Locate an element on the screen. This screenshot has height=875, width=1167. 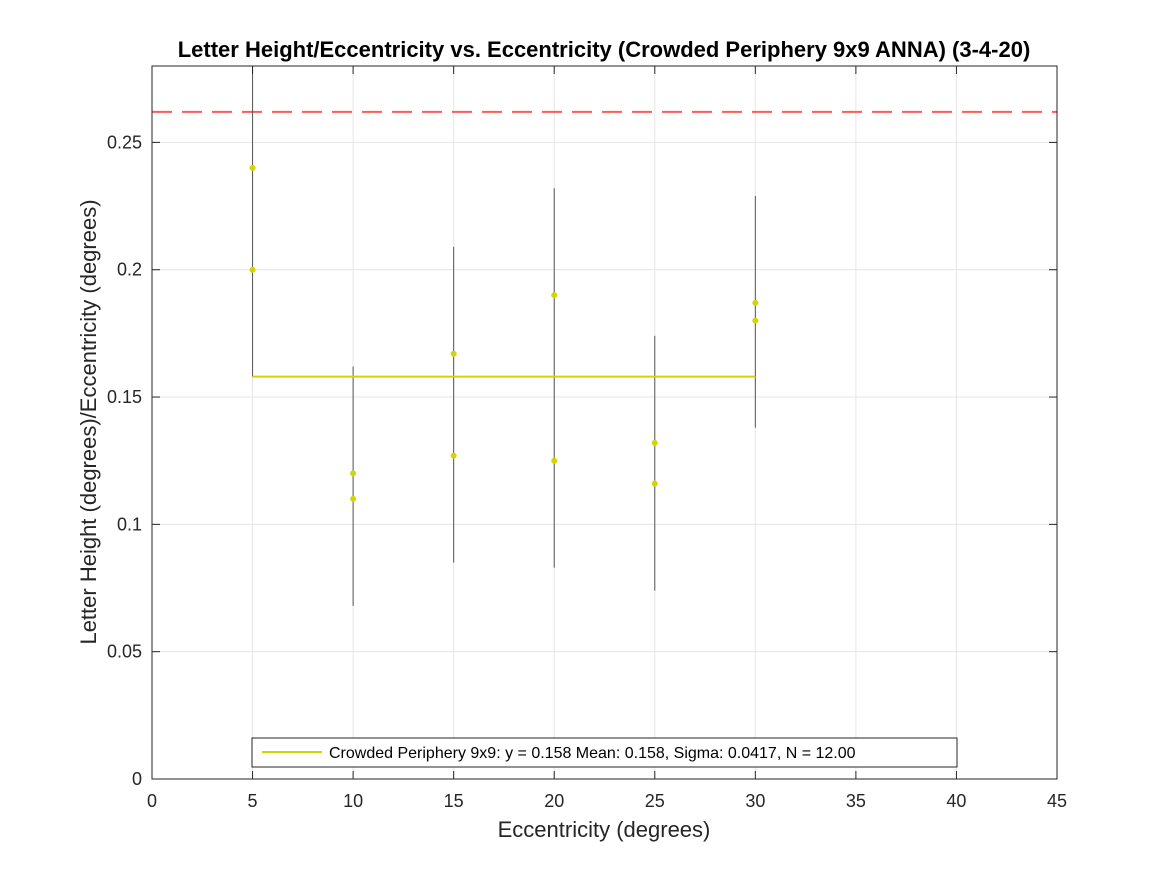
y-tick-label: 0.1 is located at coordinates (129, 524).